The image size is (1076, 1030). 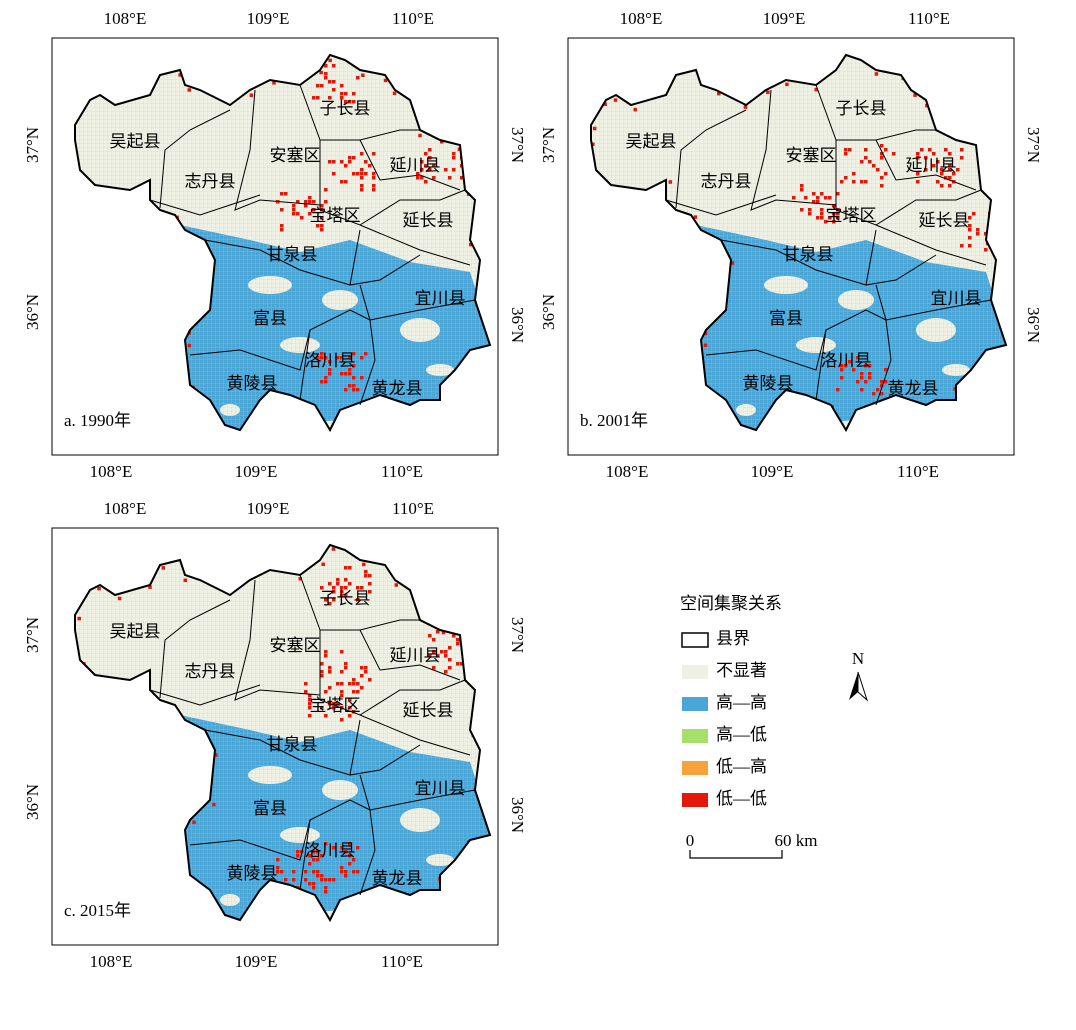 I want to click on bottom-tick-label: 110°E, so click(x=918, y=471).